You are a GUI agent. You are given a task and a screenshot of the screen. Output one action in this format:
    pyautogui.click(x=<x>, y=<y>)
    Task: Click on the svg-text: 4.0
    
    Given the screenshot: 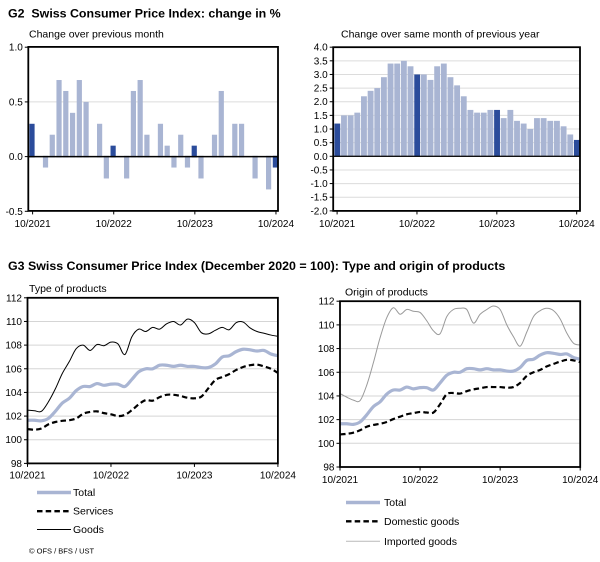 What is the action you would take?
    pyautogui.click(x=321, y=48)
    